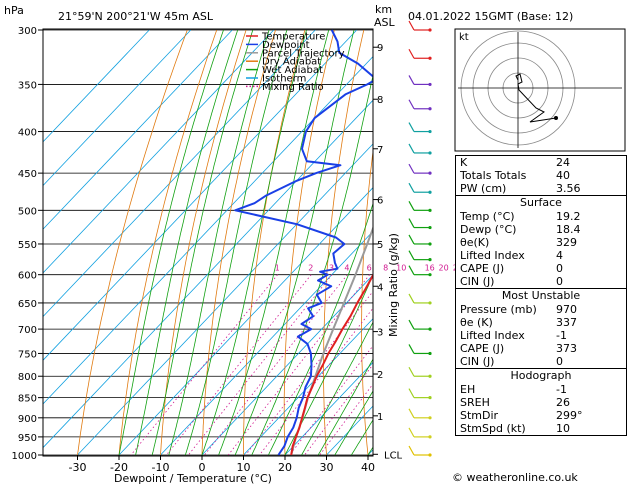 This screenshot has width=629, height=486. I want to click on stat-value: 40, so click(563, 175).